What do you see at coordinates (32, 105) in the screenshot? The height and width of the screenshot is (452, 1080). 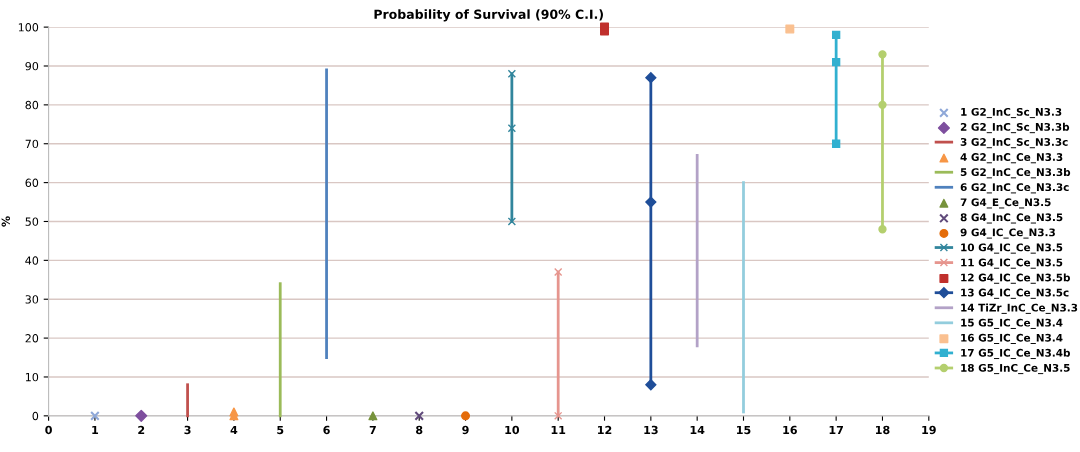 I see `y-tick-label: 80` at bounding box center [32, 105].